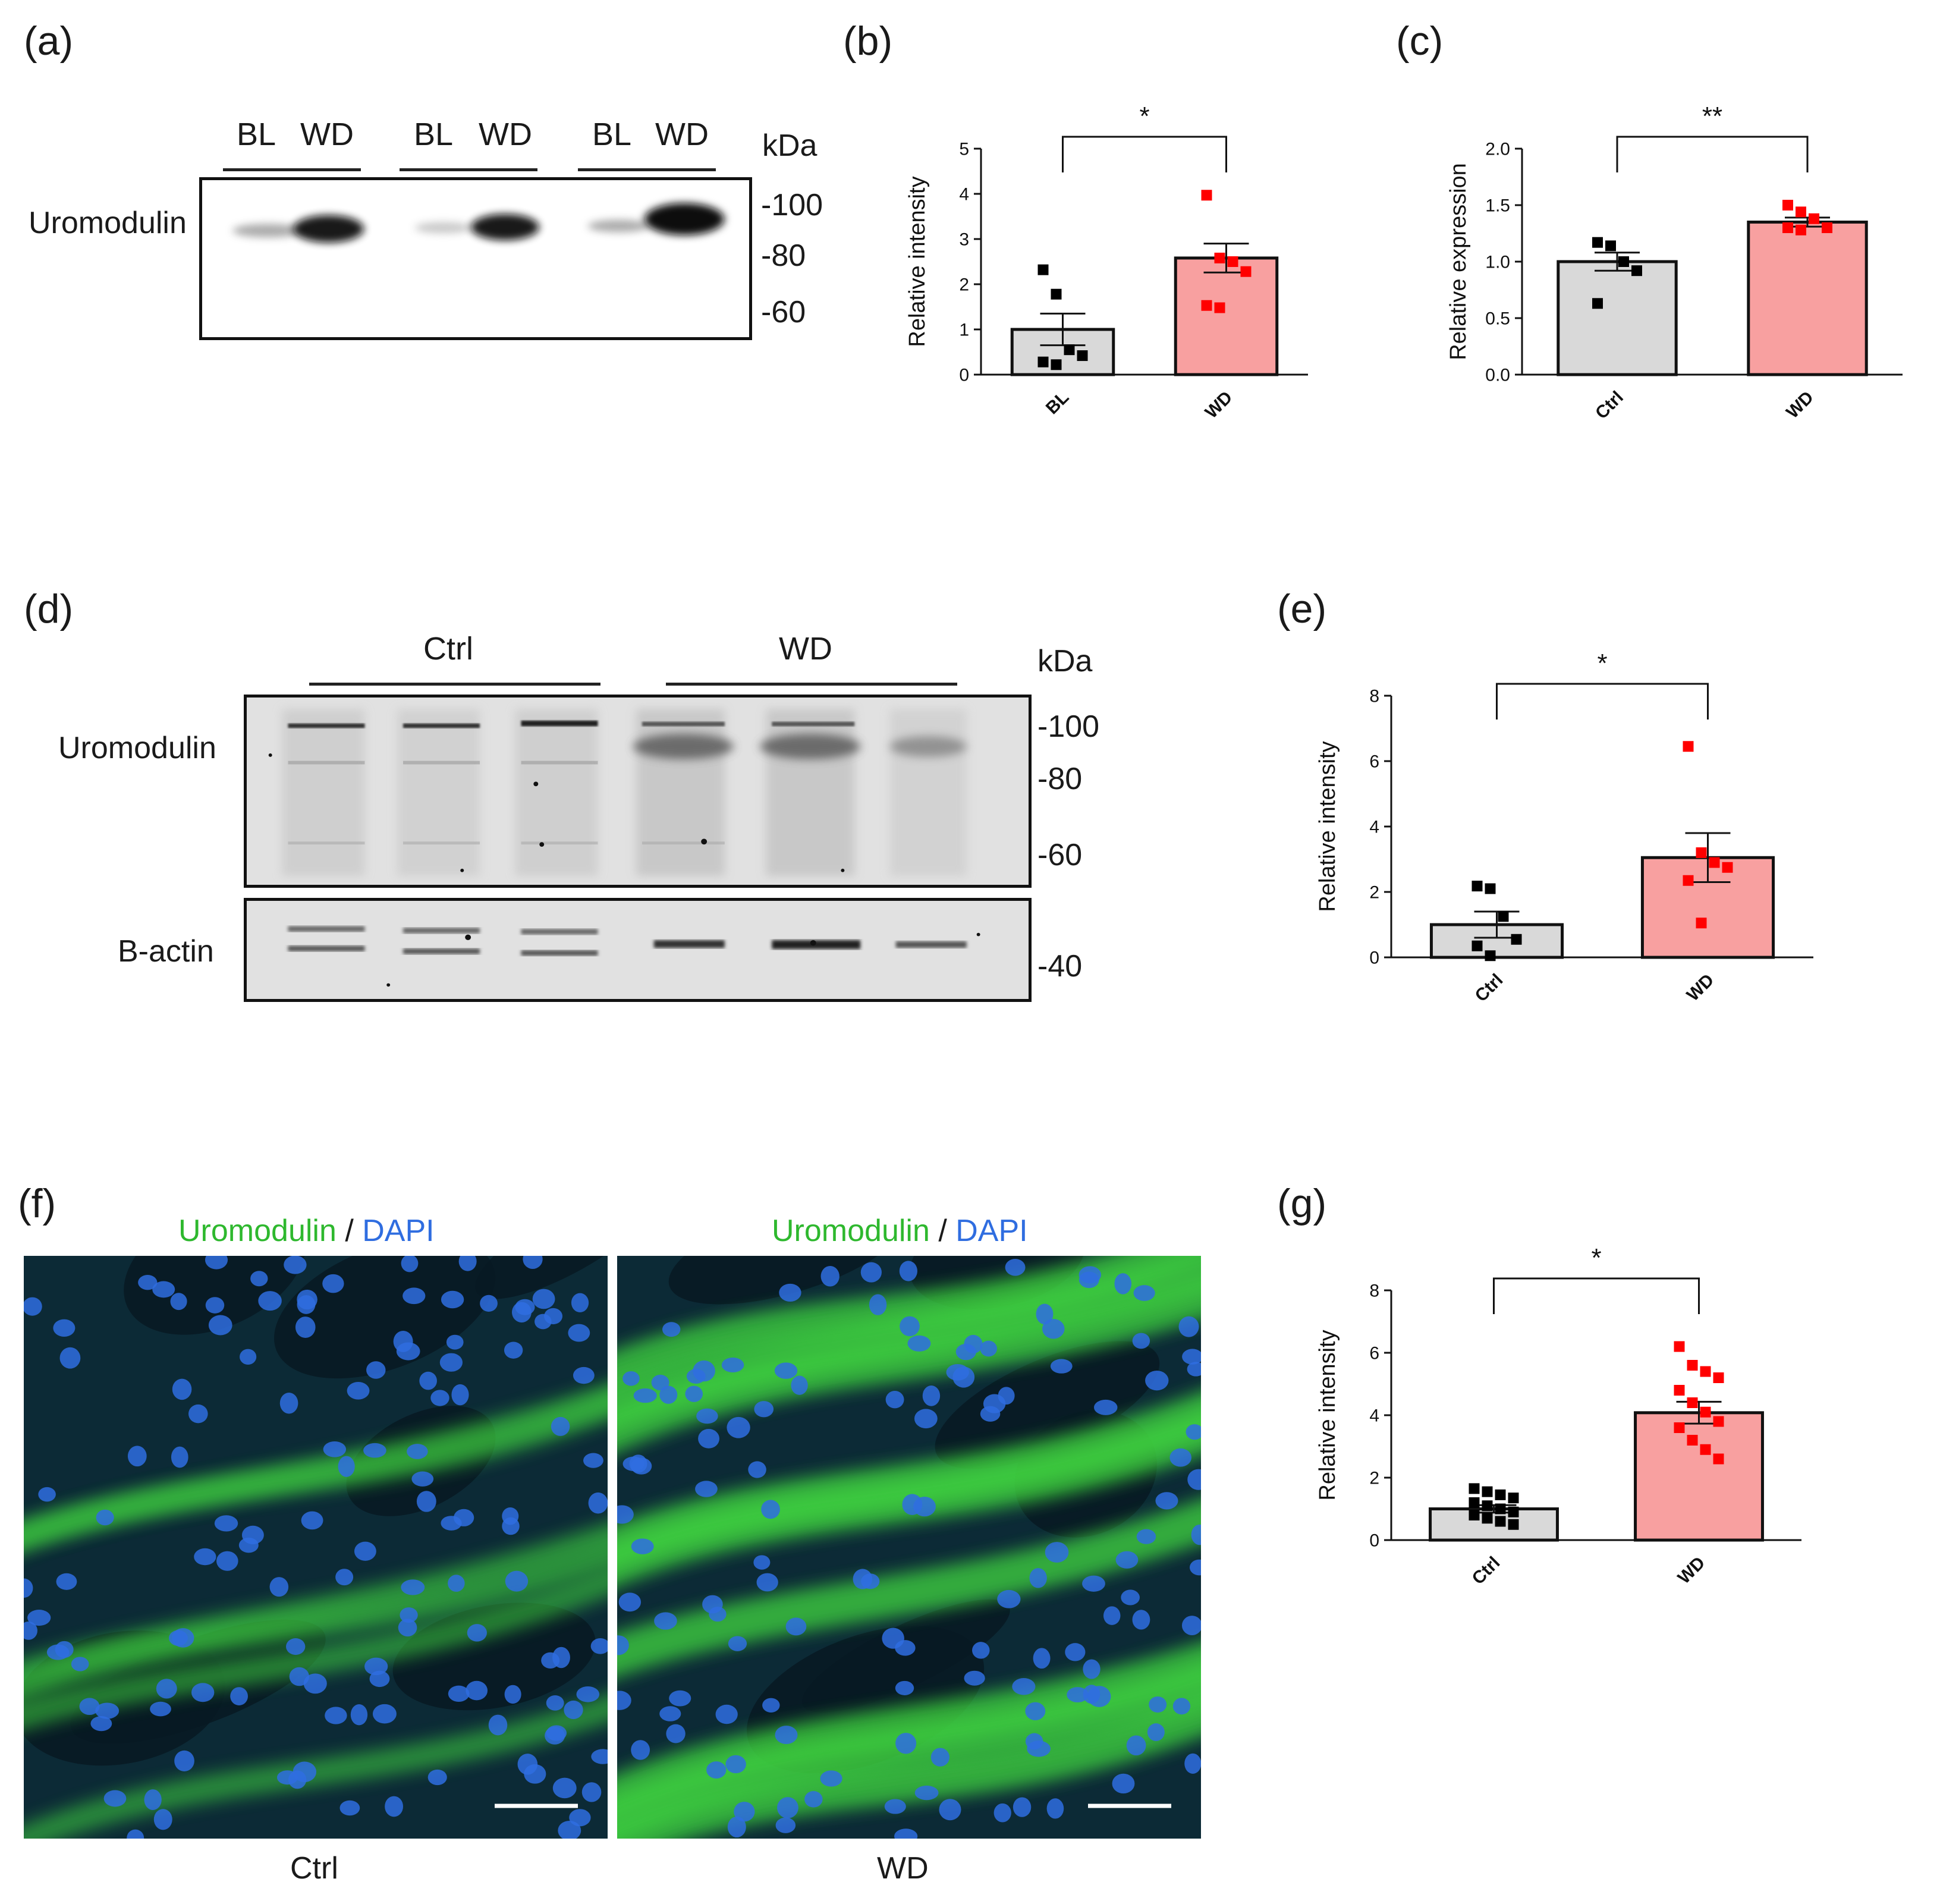 The image size is (1940, 1904). Describe the element at coordinates (789, 145) in the screenshot. I see `kda-label: kDa` at that location.